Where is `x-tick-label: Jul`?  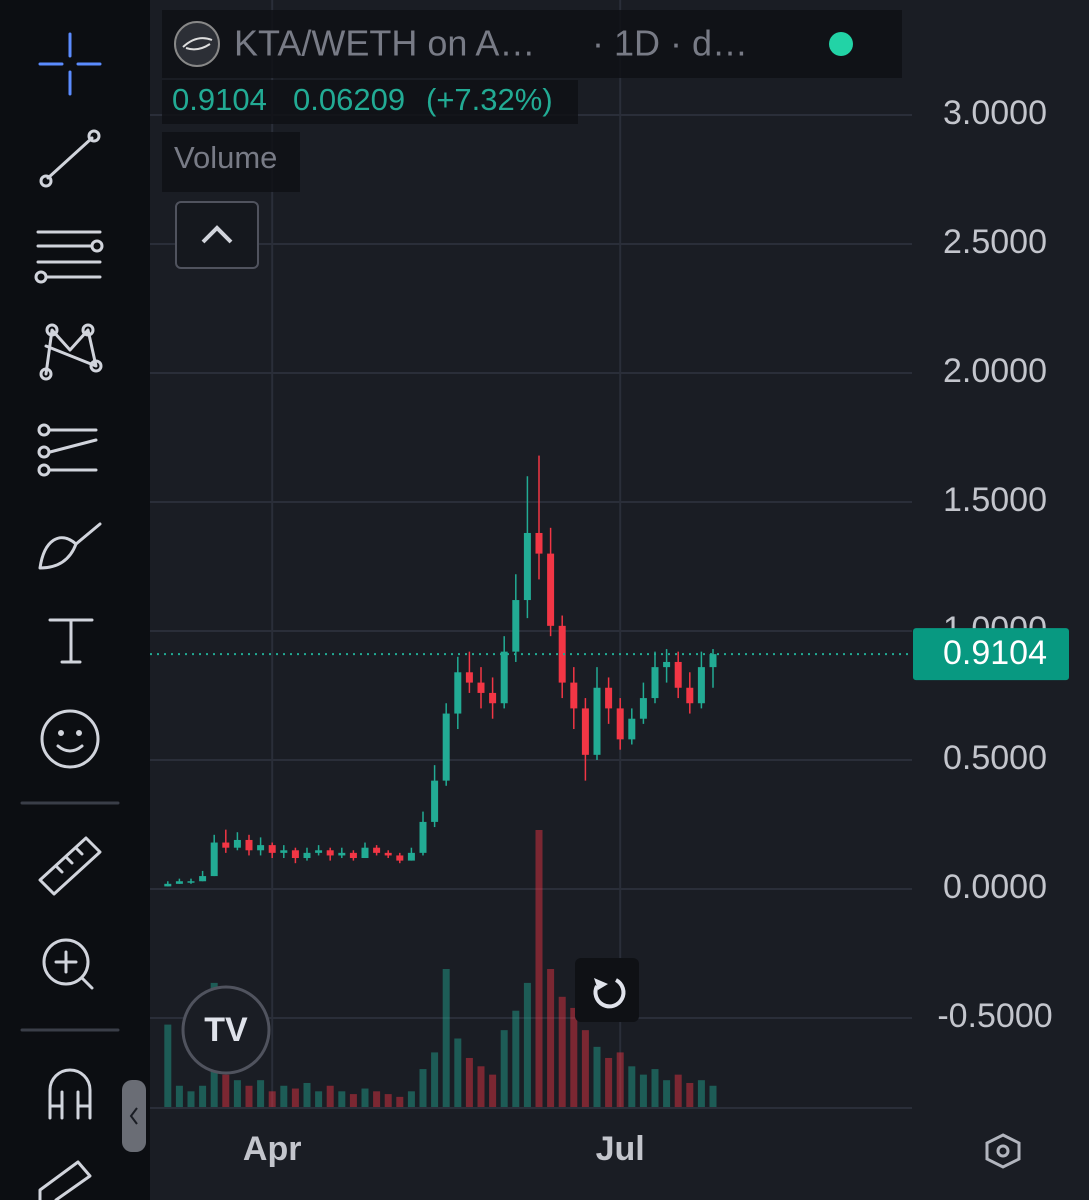 x-tick-label: Jul is located at coordinates (620, 1149).